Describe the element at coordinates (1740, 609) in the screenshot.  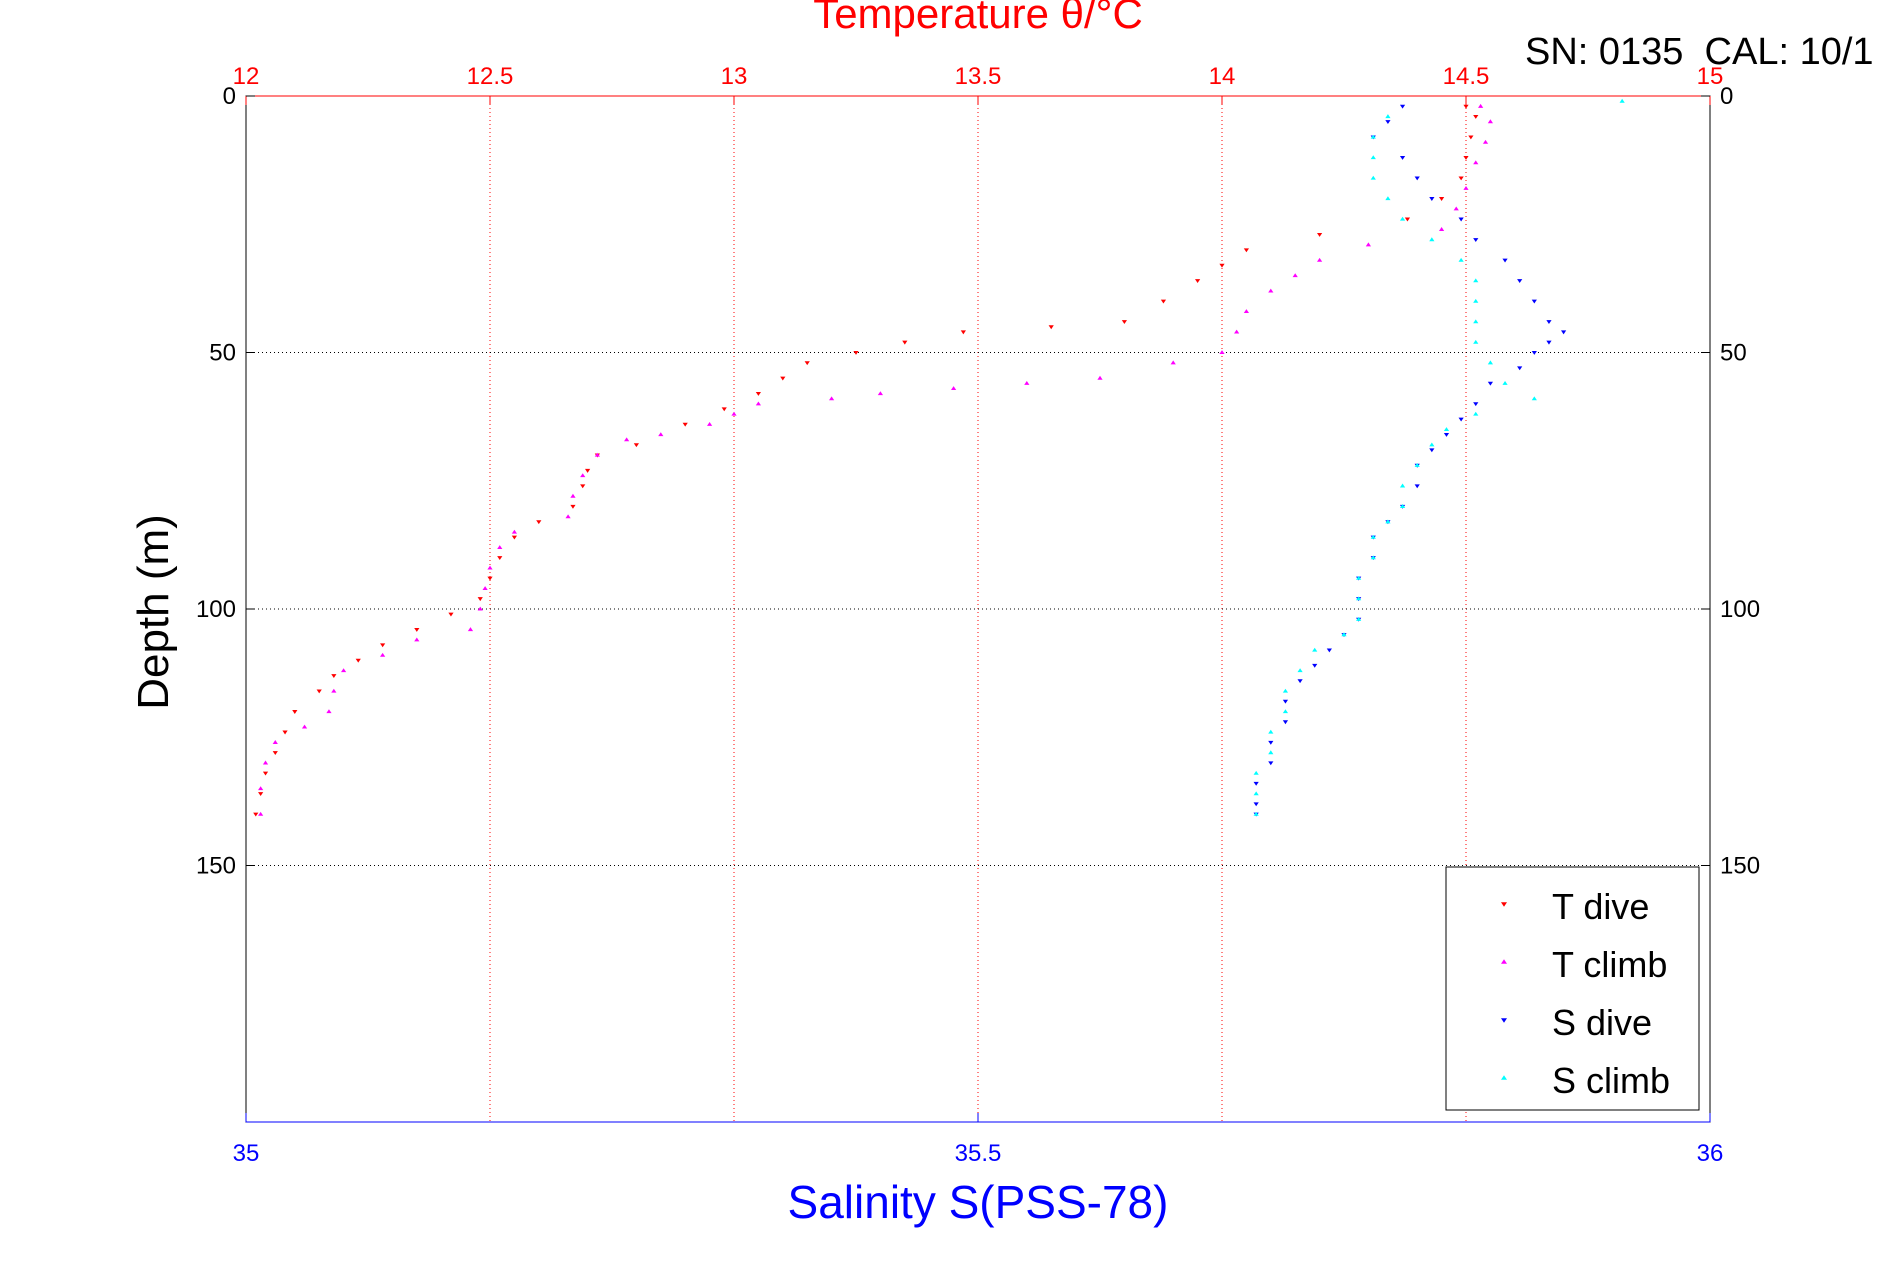
I see `right-tick-label: 100` at that location.